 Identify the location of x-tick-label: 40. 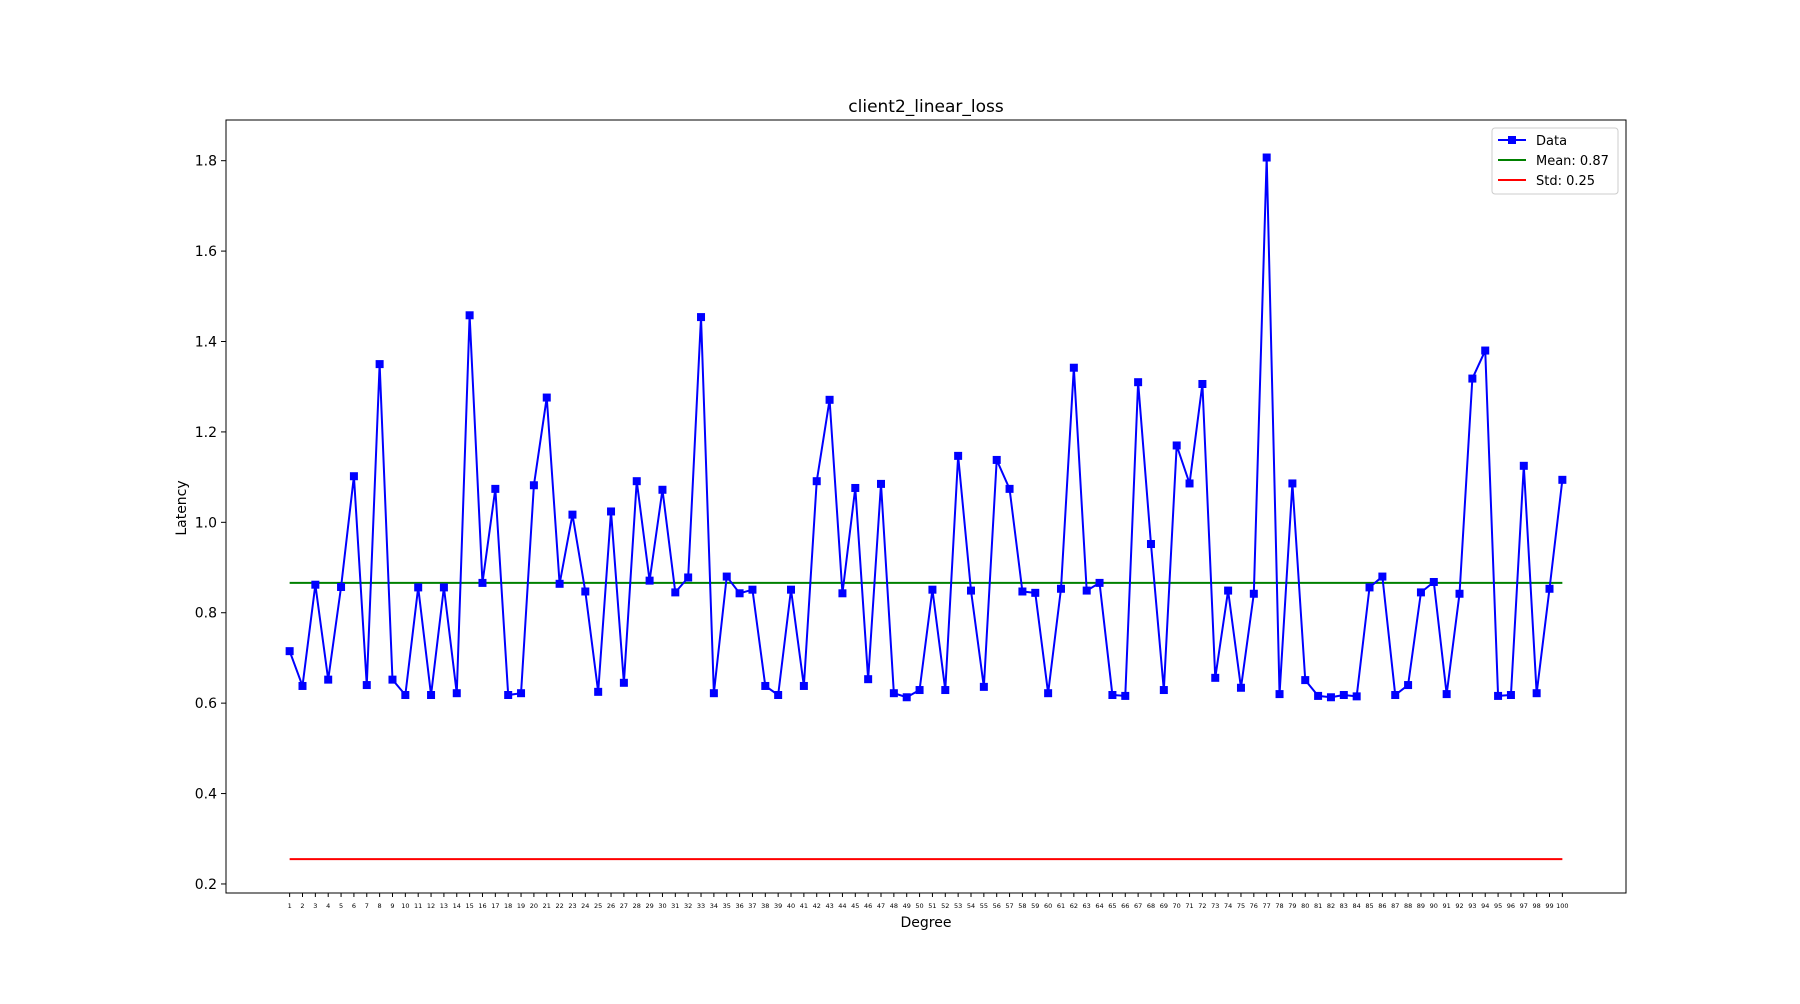
(791, 906).